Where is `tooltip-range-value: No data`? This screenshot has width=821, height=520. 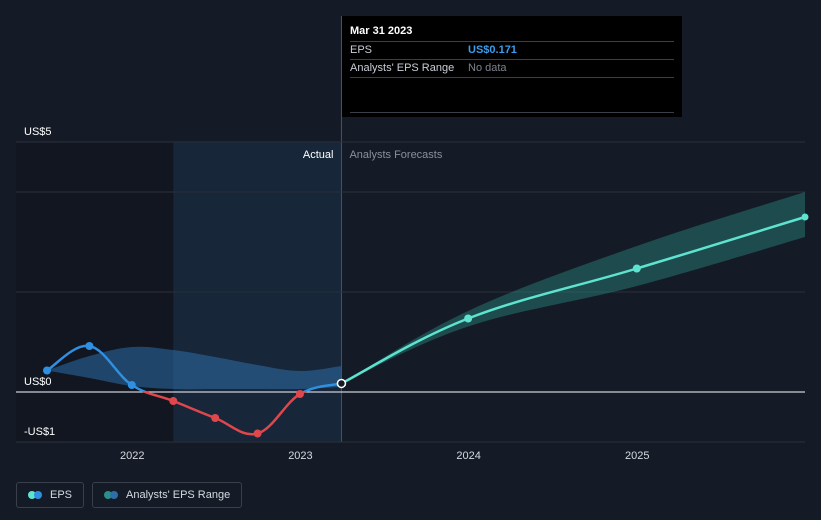
tooltip-range-value: No data is located at coordinates (487, 68).